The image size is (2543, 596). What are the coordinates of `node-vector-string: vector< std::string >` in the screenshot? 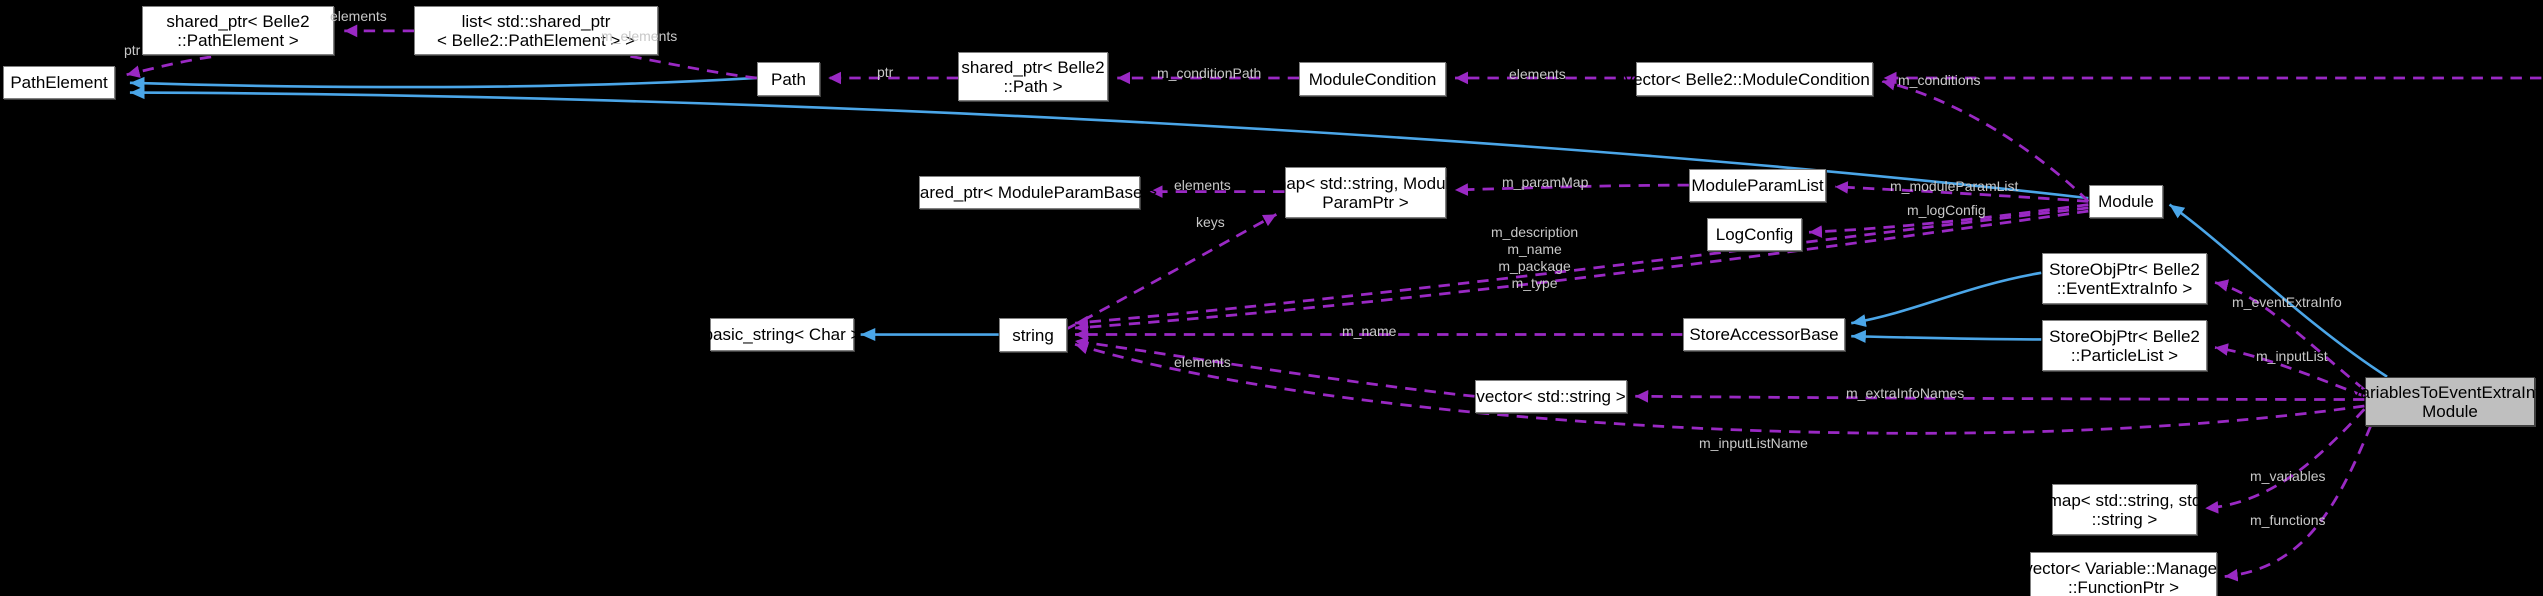 It's located at (1551, 396).